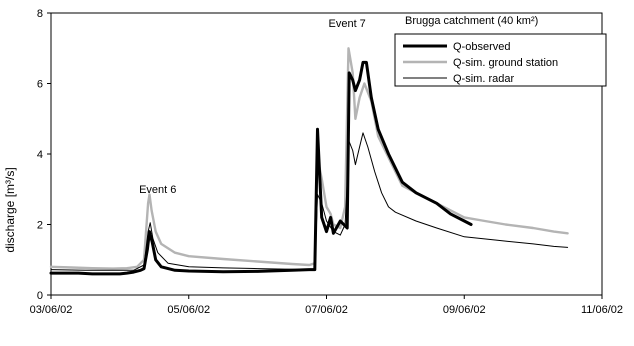 The image size is (634, 346). I want to click on y-tick-label: 6, so click(40, 85).